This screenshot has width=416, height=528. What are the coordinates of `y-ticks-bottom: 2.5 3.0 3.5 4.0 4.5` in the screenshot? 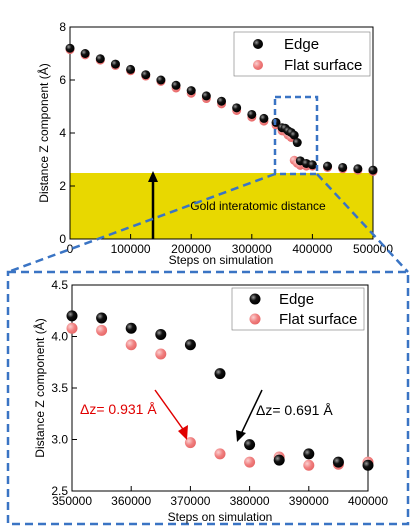 It's located at (64, 388).